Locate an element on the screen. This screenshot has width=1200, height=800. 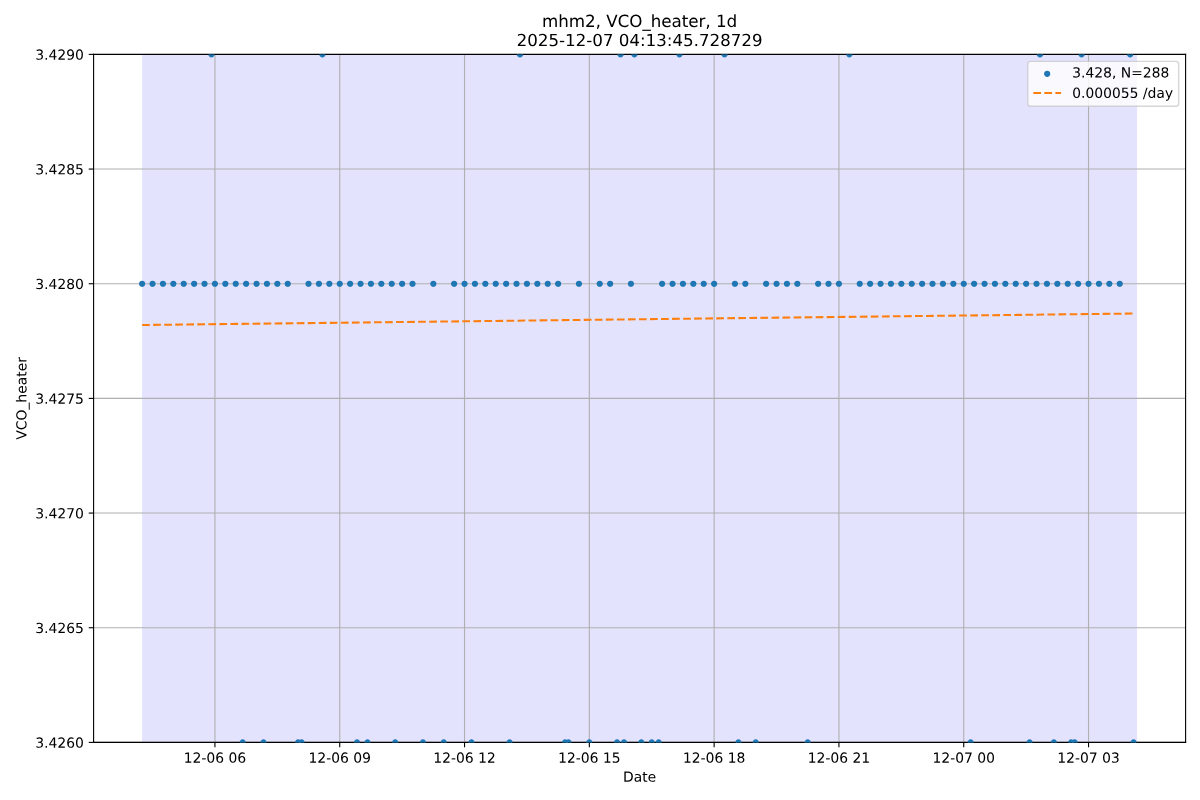
x-tick-label: 12-06 09 is located at coordinates (340, 757).